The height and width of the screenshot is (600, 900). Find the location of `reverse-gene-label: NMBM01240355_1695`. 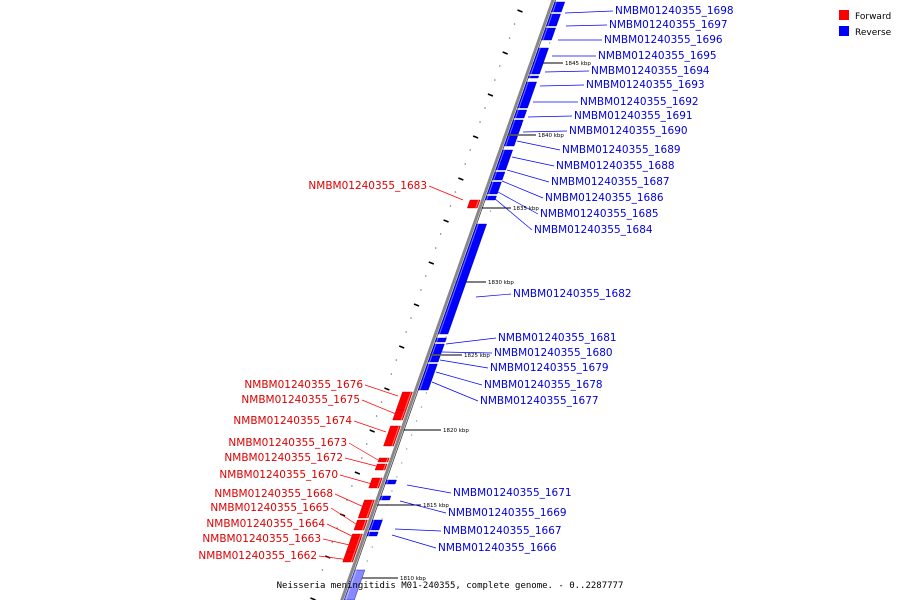

reverse-gene-label: NMBM01240355_1695 is located at coordinates (657, 56).